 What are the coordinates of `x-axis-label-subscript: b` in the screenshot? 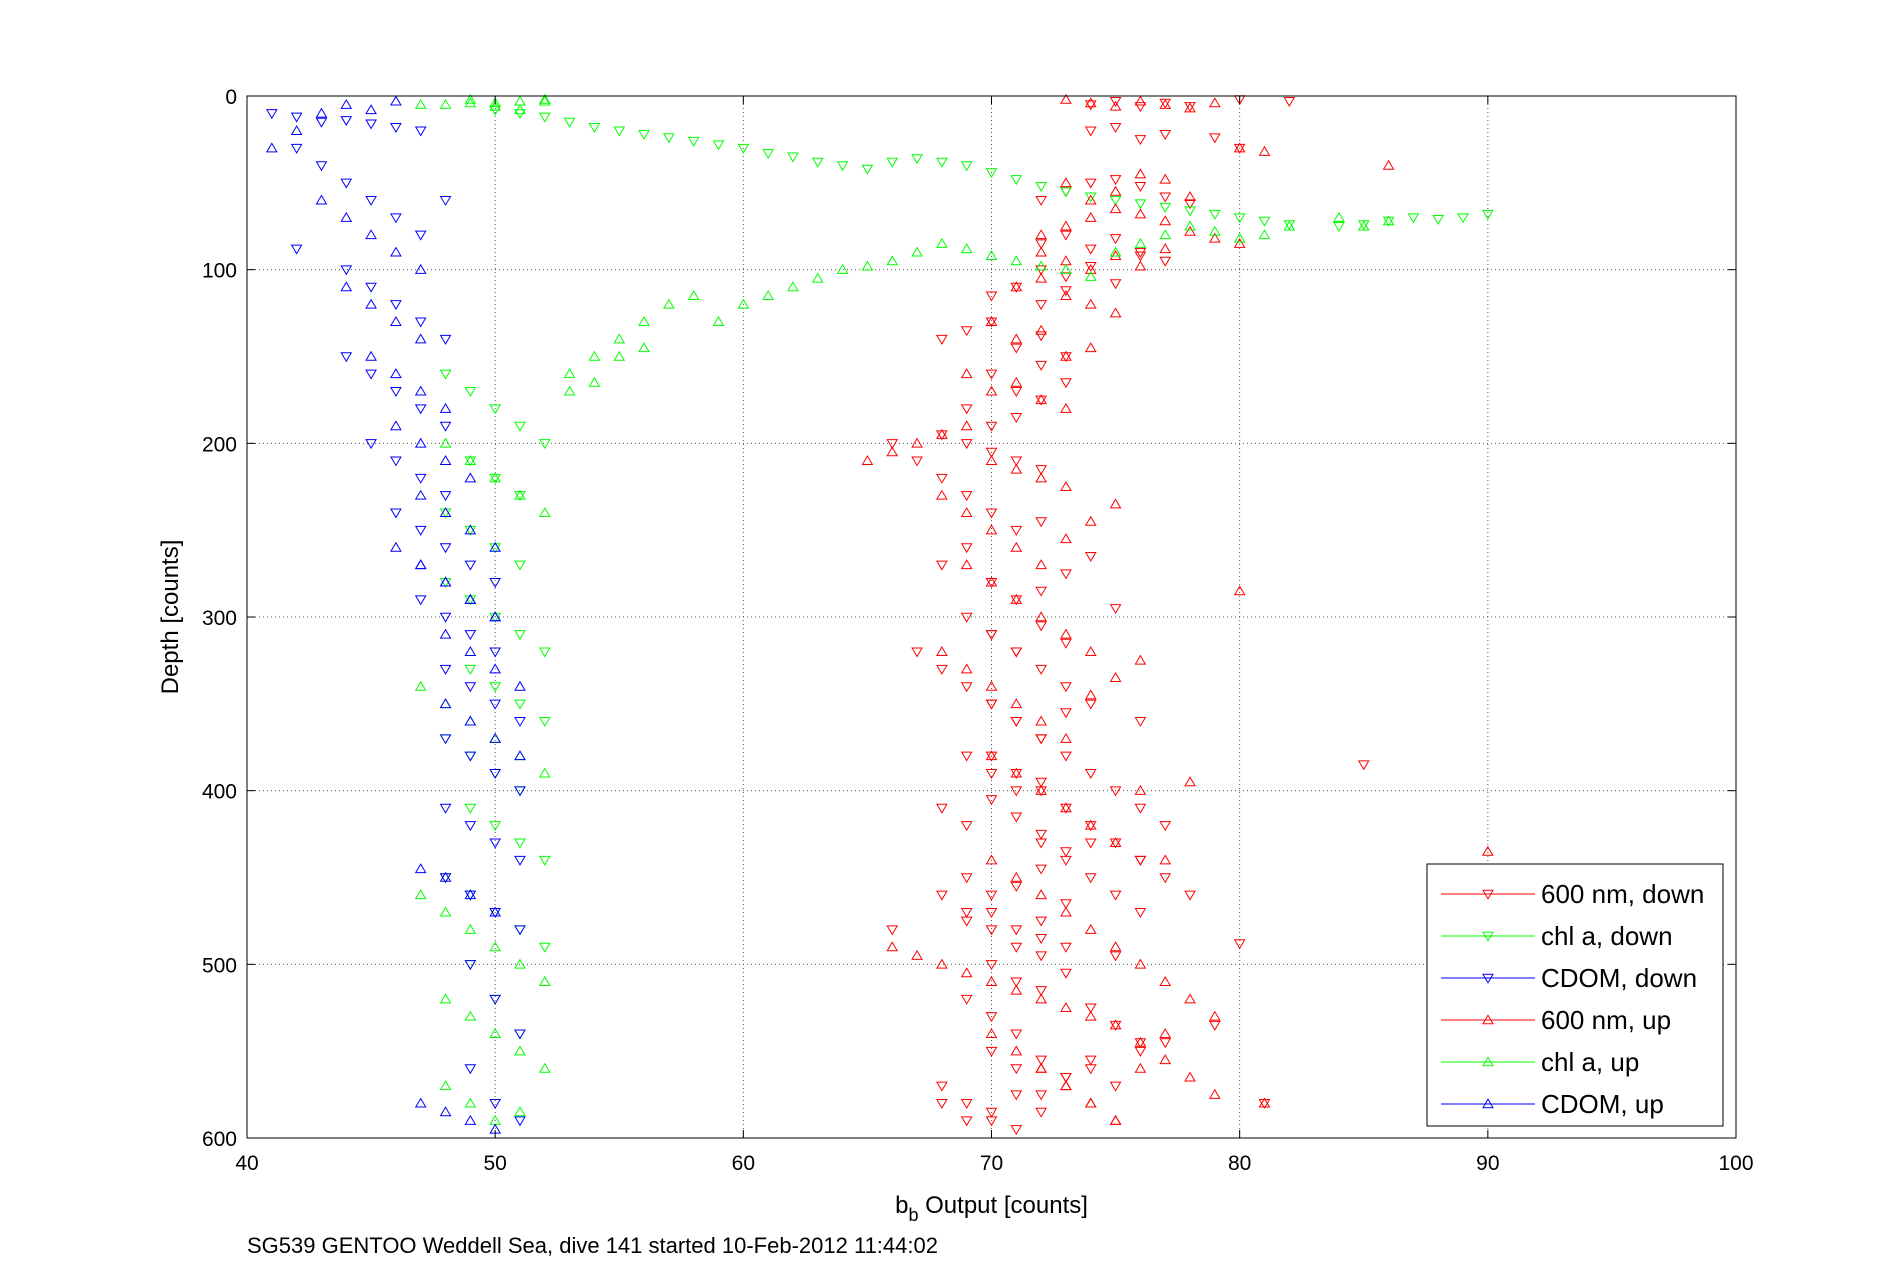 It's located at (913, 1215).